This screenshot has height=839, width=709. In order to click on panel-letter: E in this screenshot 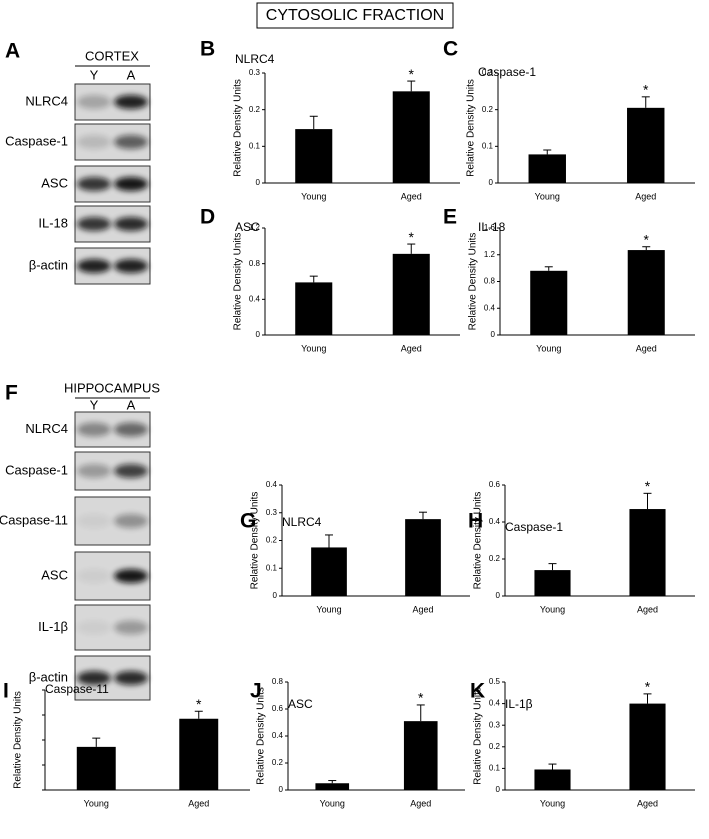, I will do `click(450, 217)`.